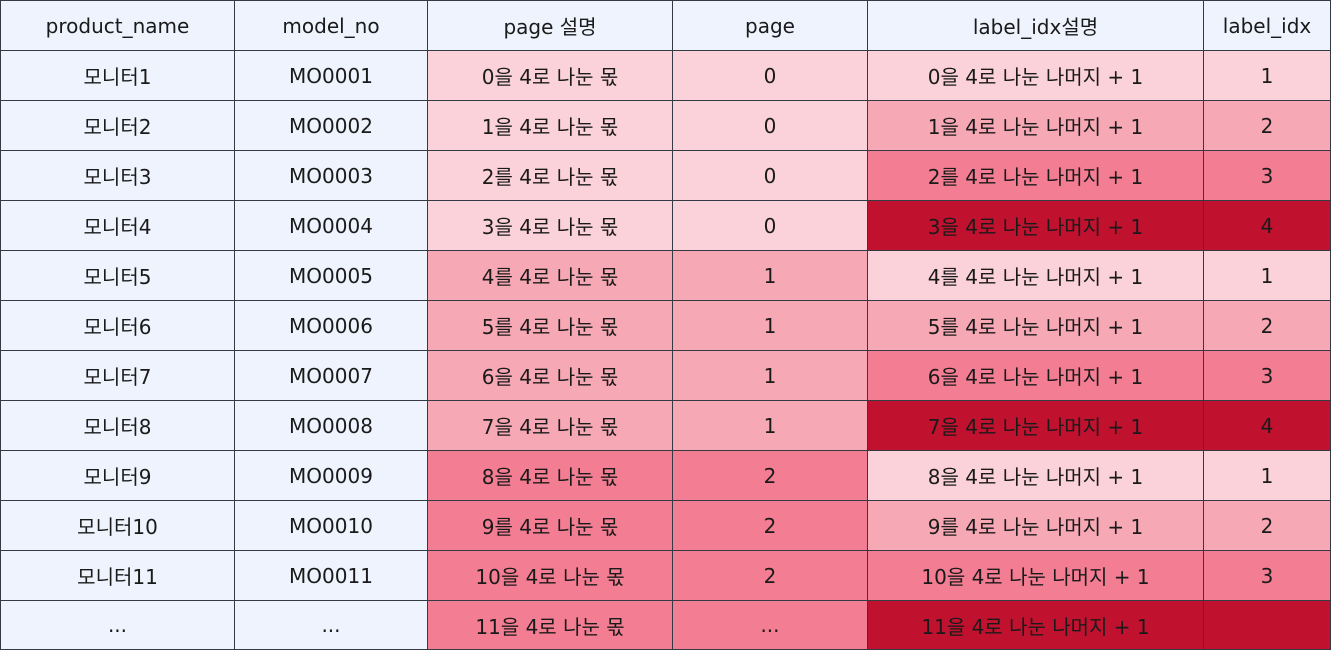 This screenshot has width=1332, height=659. Describe the element at coordinates (117, 475) in the screenshot. I see `cell-product-name: 모니터9` at that location.